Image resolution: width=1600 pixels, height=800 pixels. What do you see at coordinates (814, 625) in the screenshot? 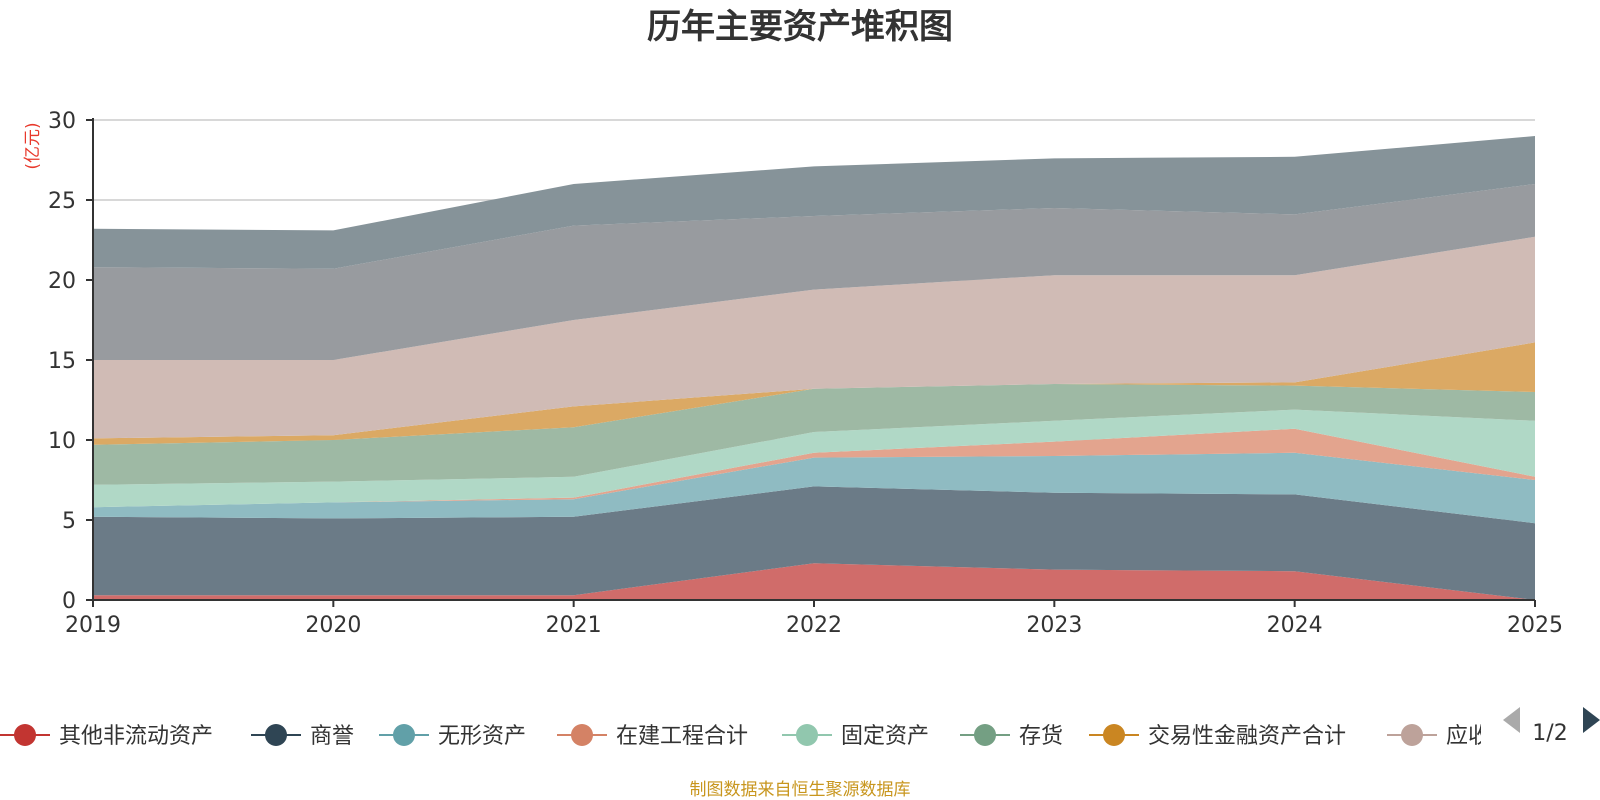
I see `x-tick-label: 2022` at bounding box center [814, 625].